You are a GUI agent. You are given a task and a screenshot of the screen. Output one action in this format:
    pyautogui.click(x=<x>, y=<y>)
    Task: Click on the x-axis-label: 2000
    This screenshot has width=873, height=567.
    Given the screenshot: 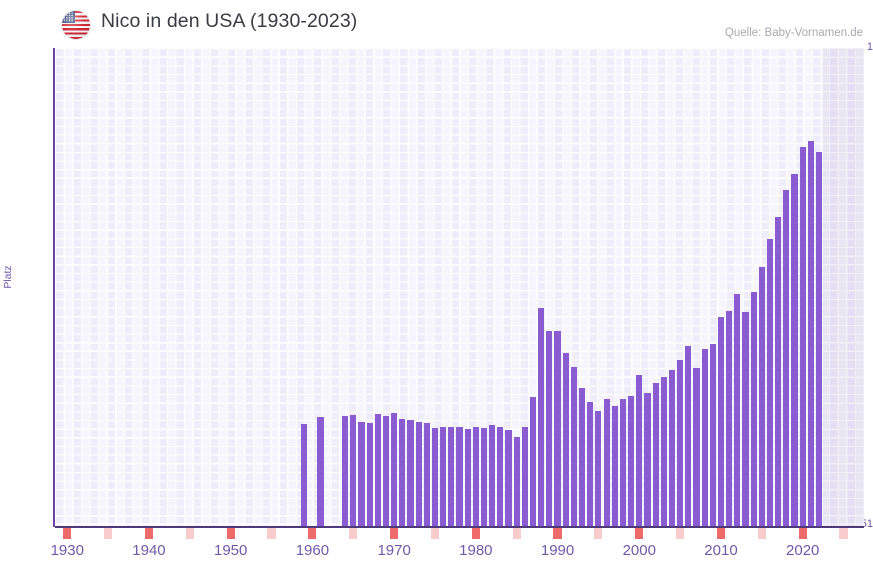 What is the action you would take?
    pyautogui.click(x=639, y=550)
    